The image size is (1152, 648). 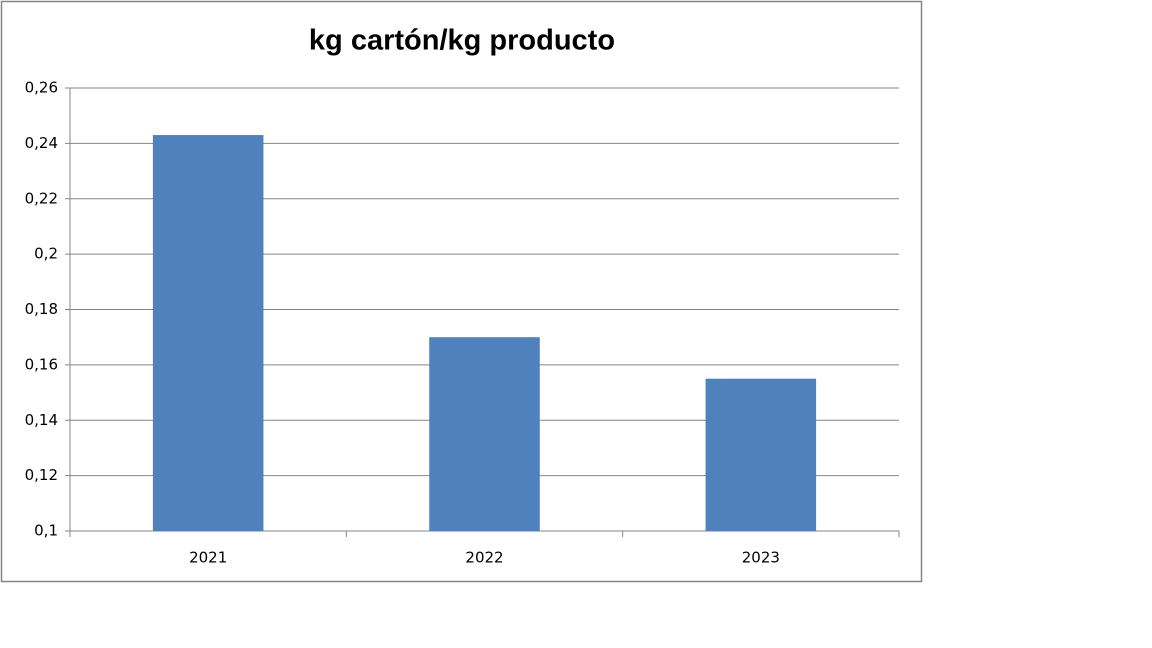 What do you see at coordinates (41, 420) in the screenshot?
I see `y-tick-label: 0,14` at bounding box center [41, 420].